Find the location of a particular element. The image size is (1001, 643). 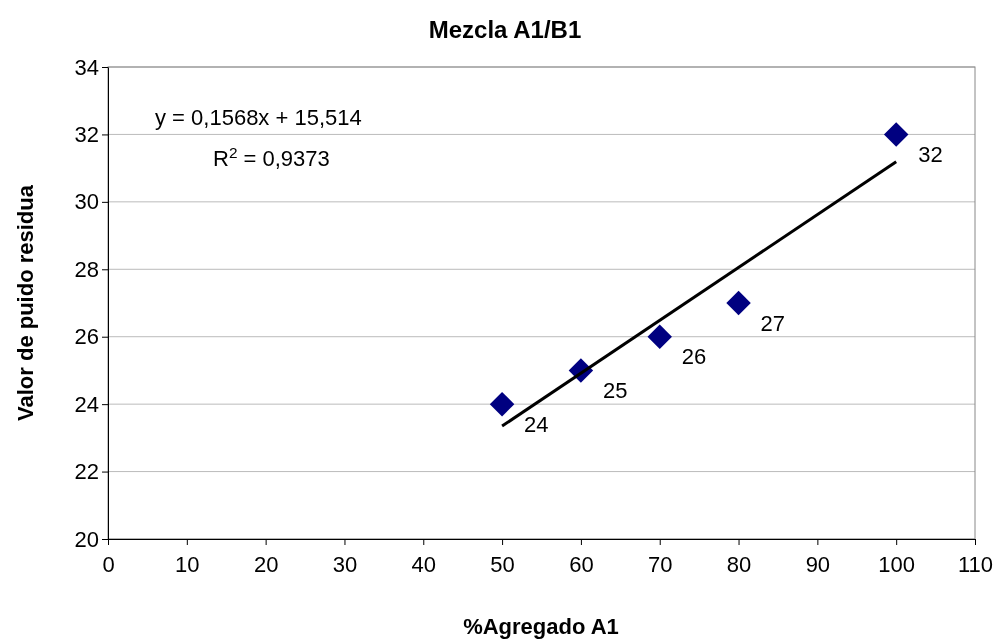

x-tick-label: 80 is located at coordinates (739, 565).